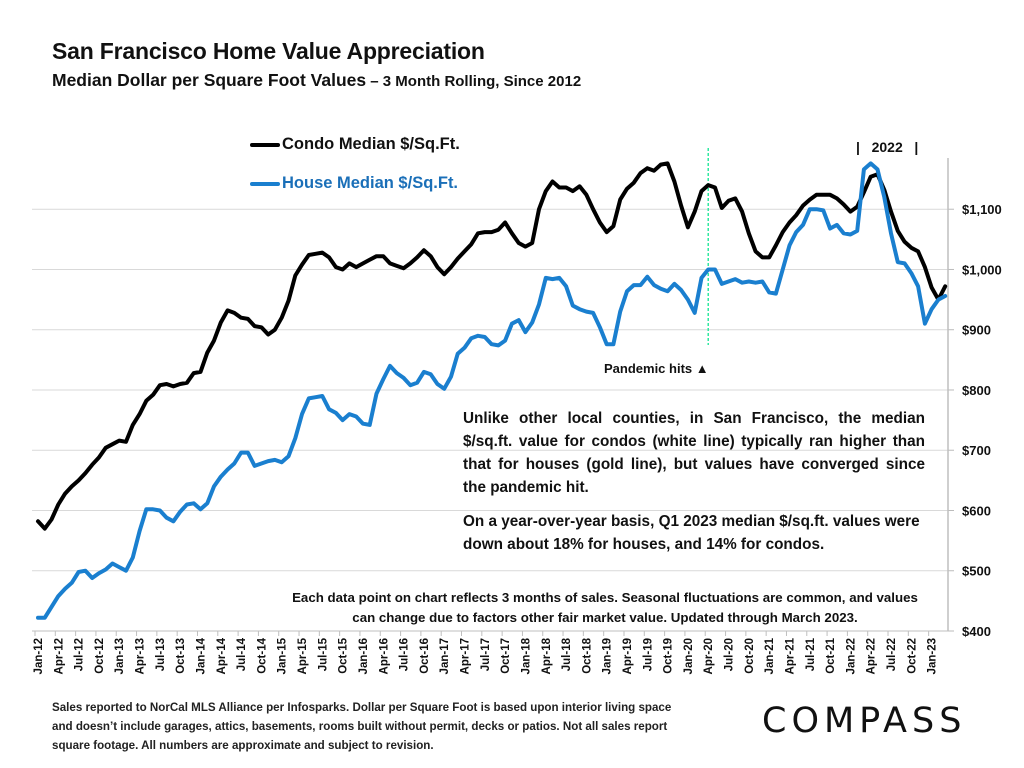 The image size is (1024, 768). What do you see at coordinates (892, 654) in the screenshot?
I see `x-tick-label: Jul-22` at bounding box center [892, 654].